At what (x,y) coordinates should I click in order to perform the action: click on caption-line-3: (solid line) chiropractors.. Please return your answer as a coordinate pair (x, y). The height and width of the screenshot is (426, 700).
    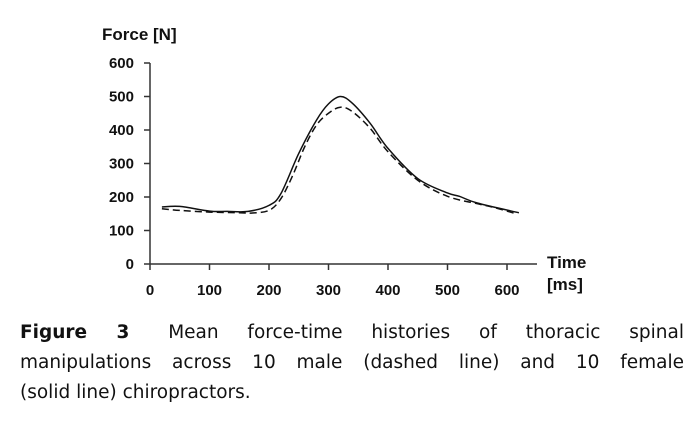
    Looking at the image, I should click on (135, 392).